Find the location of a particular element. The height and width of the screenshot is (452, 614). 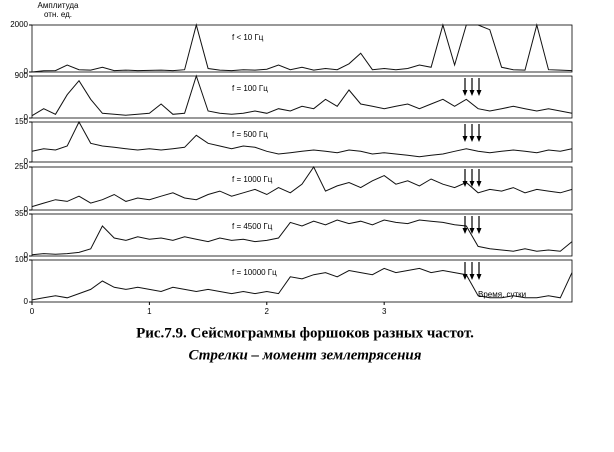

panel-label: f = 100 Гц is located at coordinates (250, 88).